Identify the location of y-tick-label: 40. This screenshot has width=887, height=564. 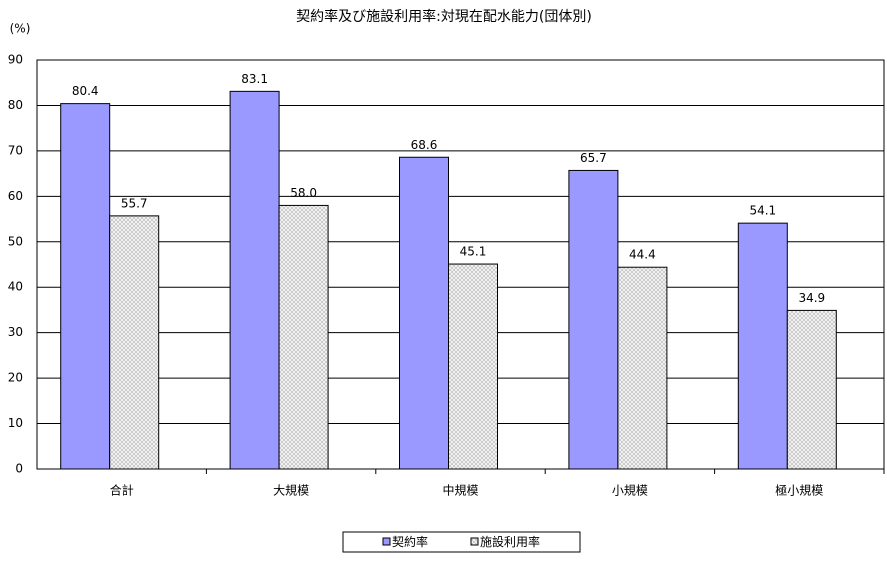
(15, 287).